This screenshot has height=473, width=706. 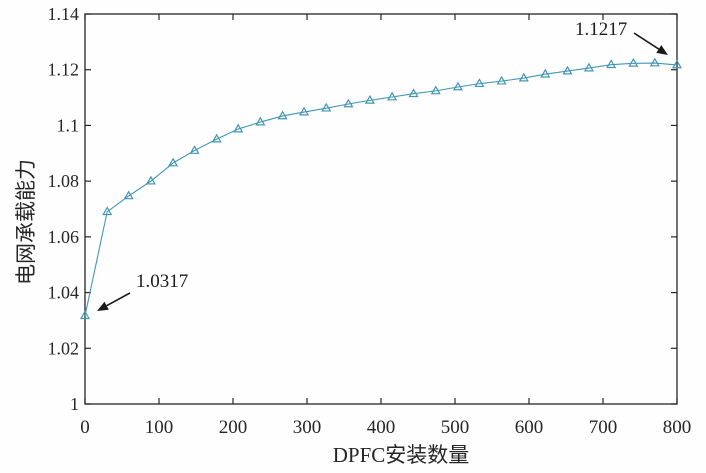 What do you see at coordinates (159, 427) in the screenshot?
I see `x-tick-label: 100` at bounding box center [159, 427].